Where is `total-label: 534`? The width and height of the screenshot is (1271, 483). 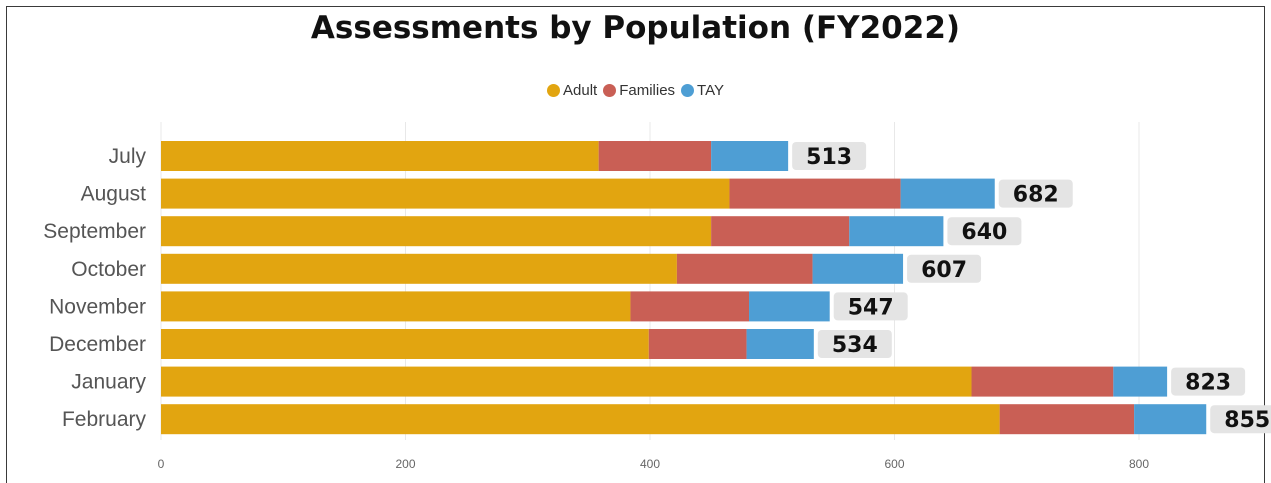 total-label: 534 is located at coordinates (855, 345).